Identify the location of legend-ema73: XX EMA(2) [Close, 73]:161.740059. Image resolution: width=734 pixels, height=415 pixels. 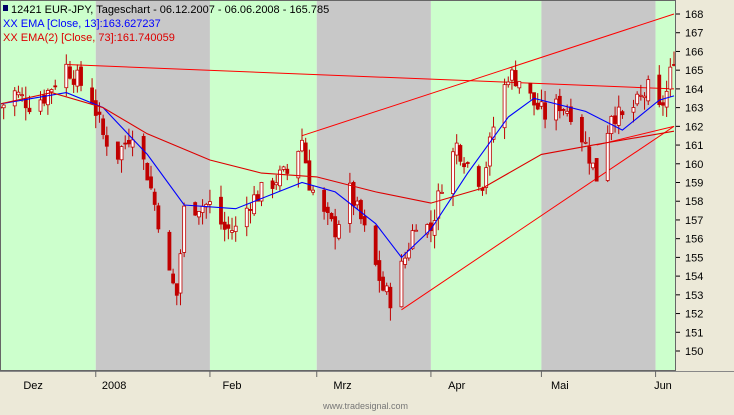
(89, 38).